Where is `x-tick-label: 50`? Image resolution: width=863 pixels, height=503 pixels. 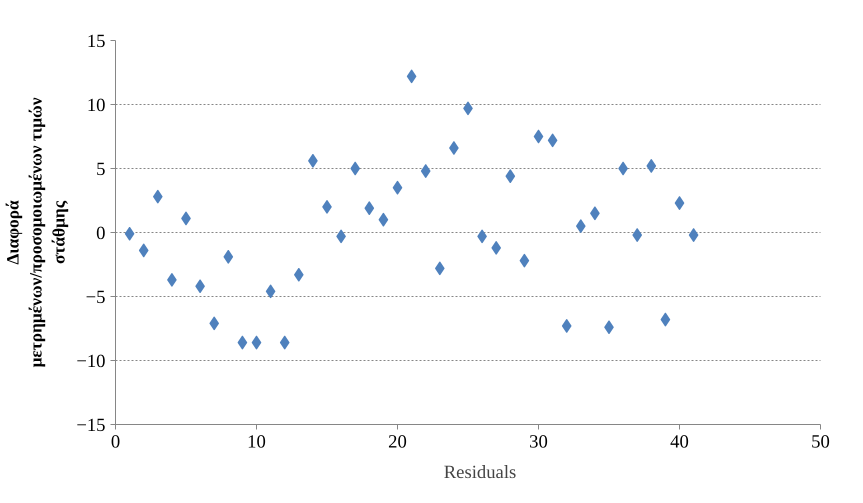 x-tick-label: 50 is located at coordinates (820, 442).